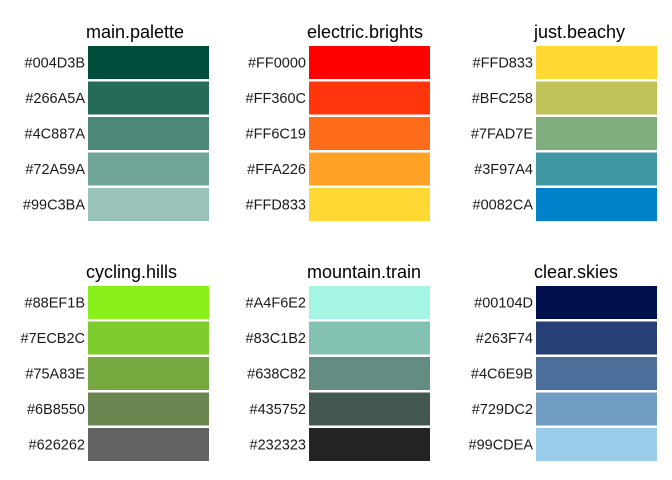 This screenshot has height=480, width=672. What do you see at coordinates (502, 375) in the screenshot?
I see `hex-code-label: #4C6E9B` at bounding box center [502, 375].